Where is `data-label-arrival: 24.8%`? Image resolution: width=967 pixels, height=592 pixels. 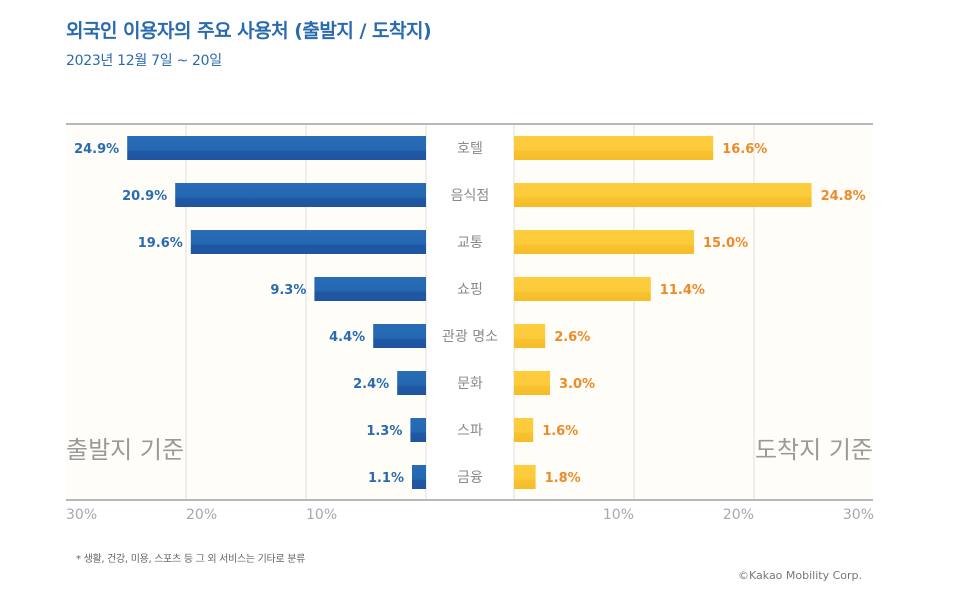 data-label-arrival: 24.8% is located at coordinates (843, 196).